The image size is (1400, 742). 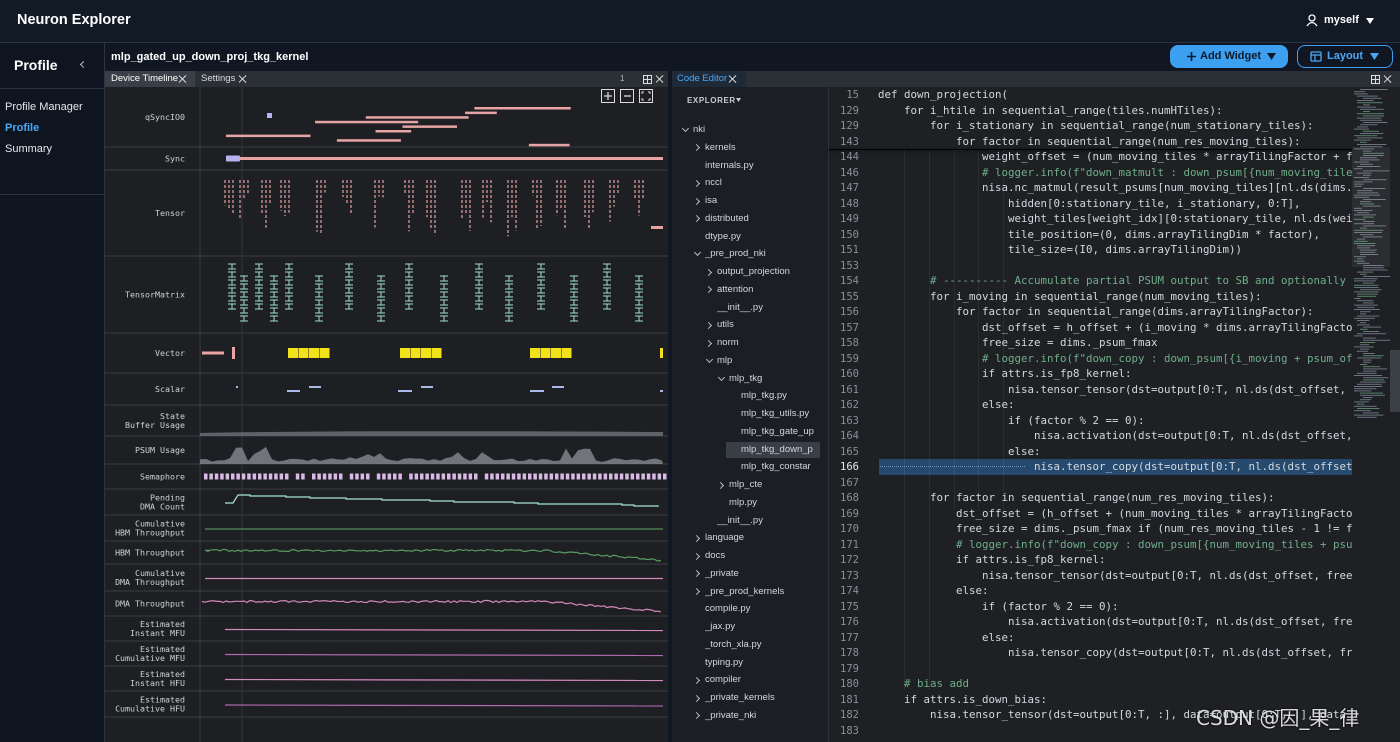 I want to click on splitter, so click(x=670, y=406).